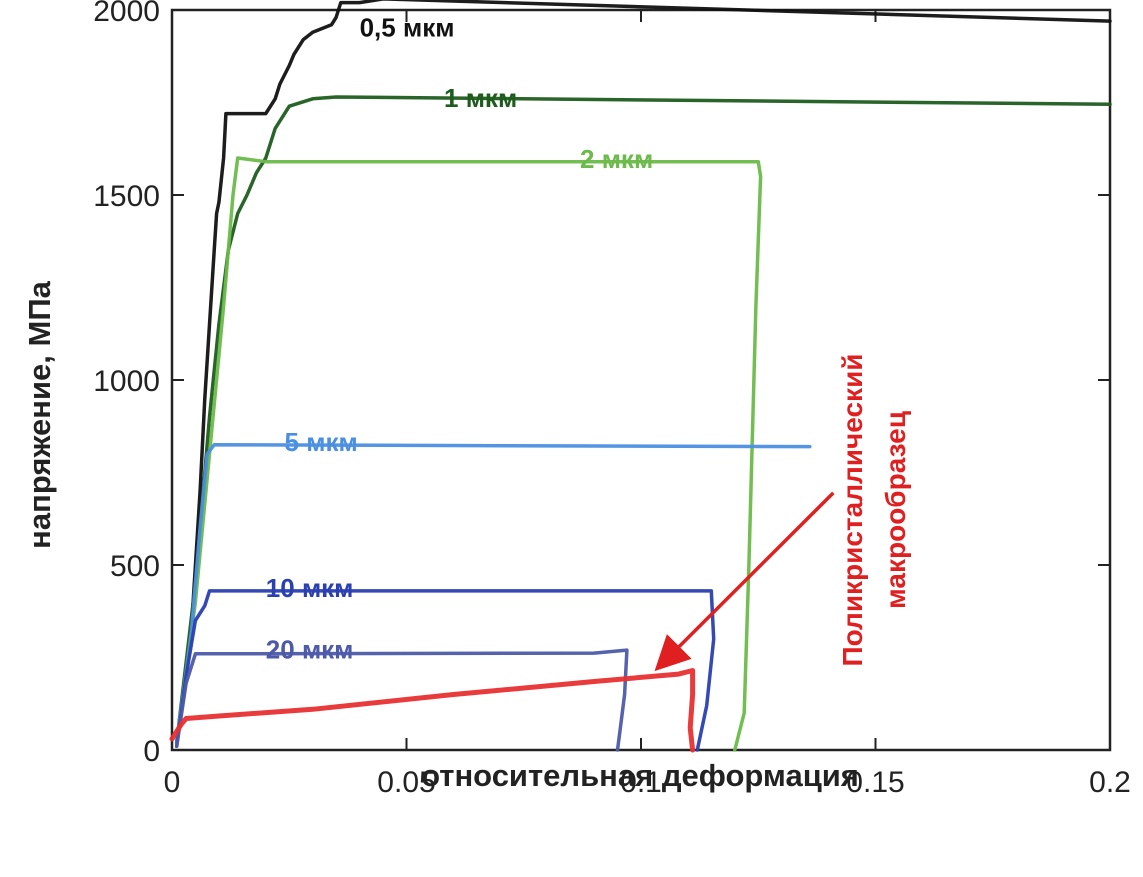  Describe the element at coordinates (135, 566) in the screenshot. I see `y-tick-label: 500` at that location.